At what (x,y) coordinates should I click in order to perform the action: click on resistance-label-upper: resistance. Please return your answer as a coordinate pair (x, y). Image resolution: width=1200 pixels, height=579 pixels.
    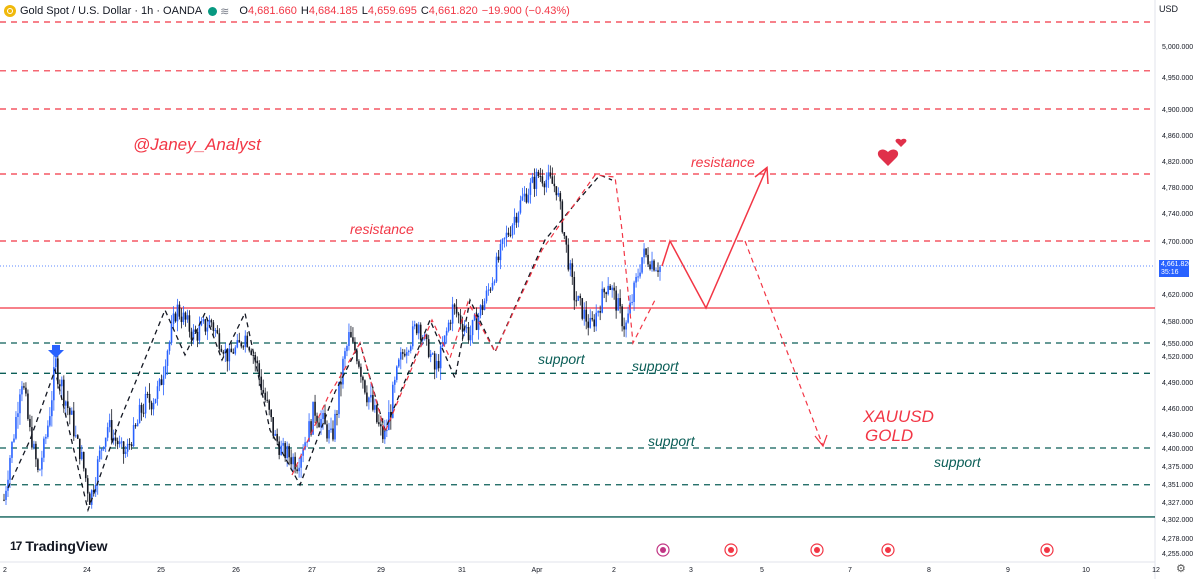
    Looking at the image, I should click on (723, 162).